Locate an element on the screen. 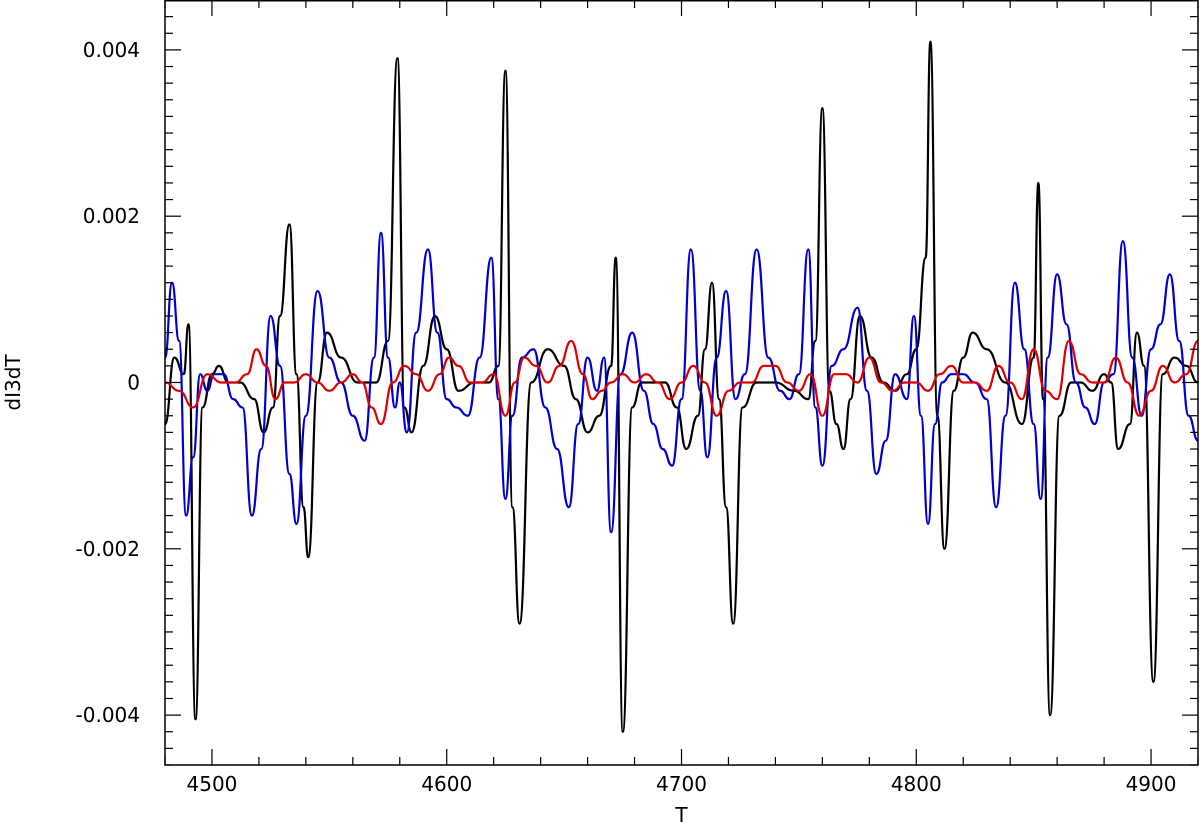 This screenshot has width=1200, height=825. x-tick-label: 4700 is located at coordinates (681, 784).